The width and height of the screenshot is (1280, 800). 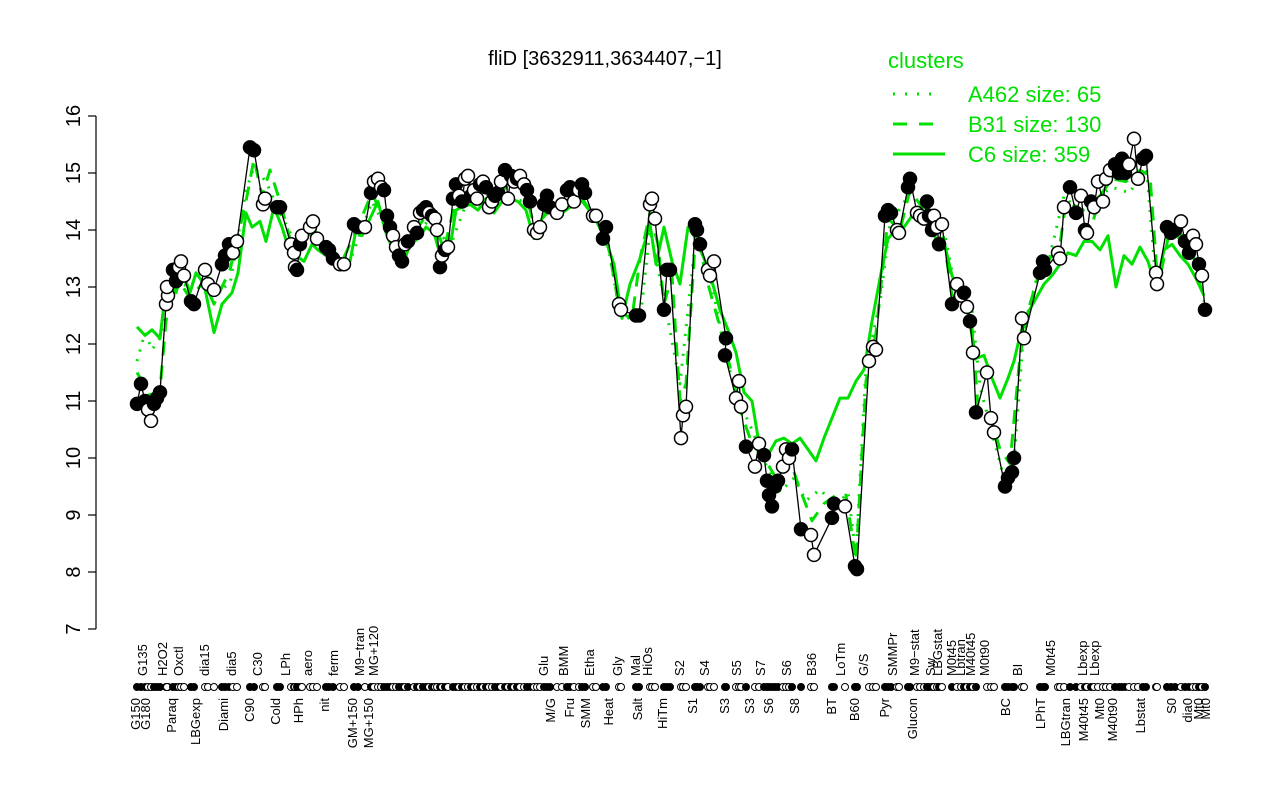 I want to click on x-label-top: dia15, so click(x=204, y=660).